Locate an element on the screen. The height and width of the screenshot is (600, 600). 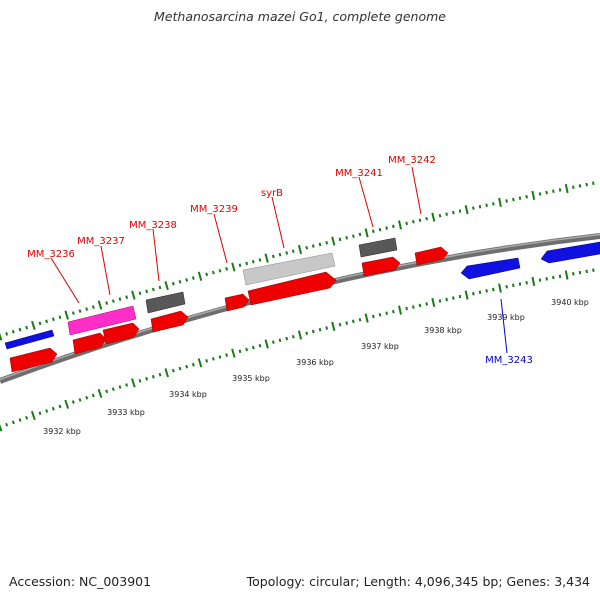
scale-label: 3936 kbp is located at coordinates (315, 362).